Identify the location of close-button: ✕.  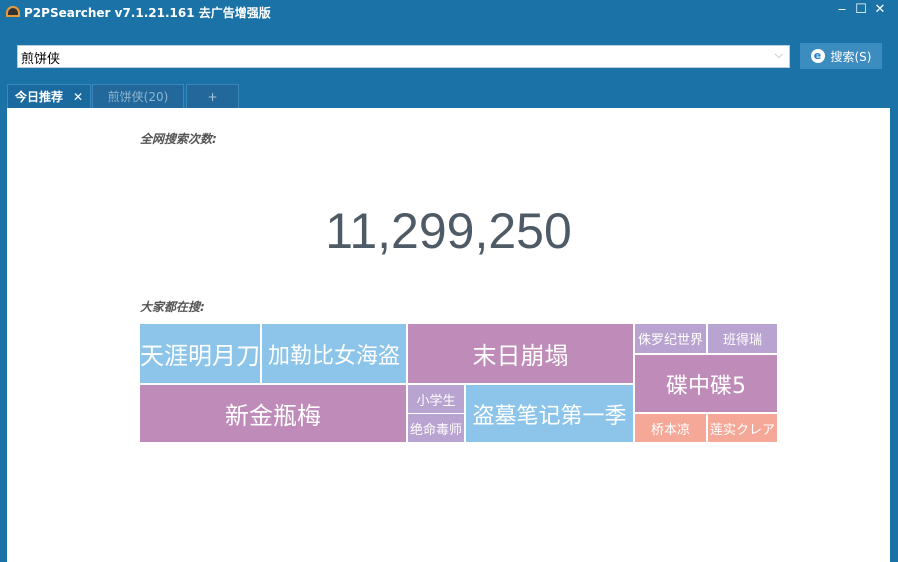
(880, 9).